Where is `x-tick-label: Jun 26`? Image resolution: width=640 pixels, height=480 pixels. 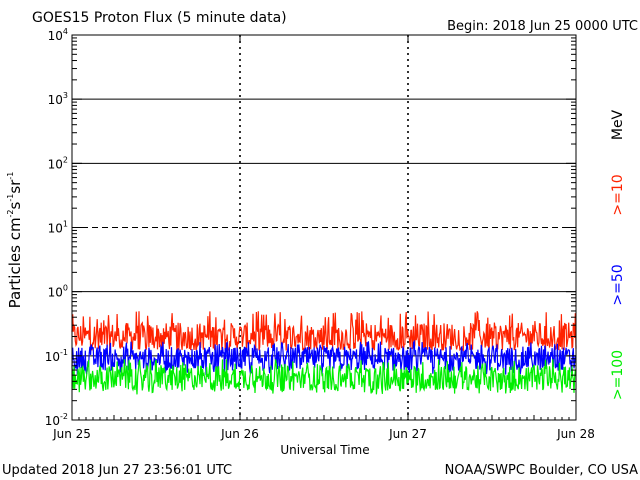 x-tick-label: Jun 26 is located at coordinates (239, 434).